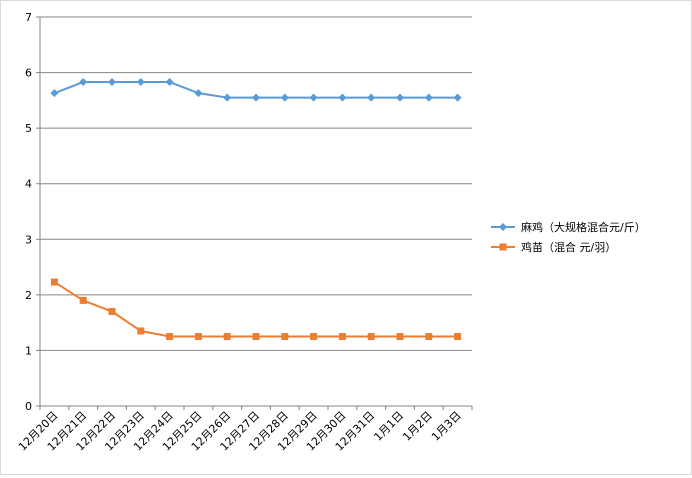 The width and height of the screenshot is (692, 478). What do you see at coordinates (28, 295) in the screenshot?
I see `y-tick-label: 2` at bounding box center [28, 295].